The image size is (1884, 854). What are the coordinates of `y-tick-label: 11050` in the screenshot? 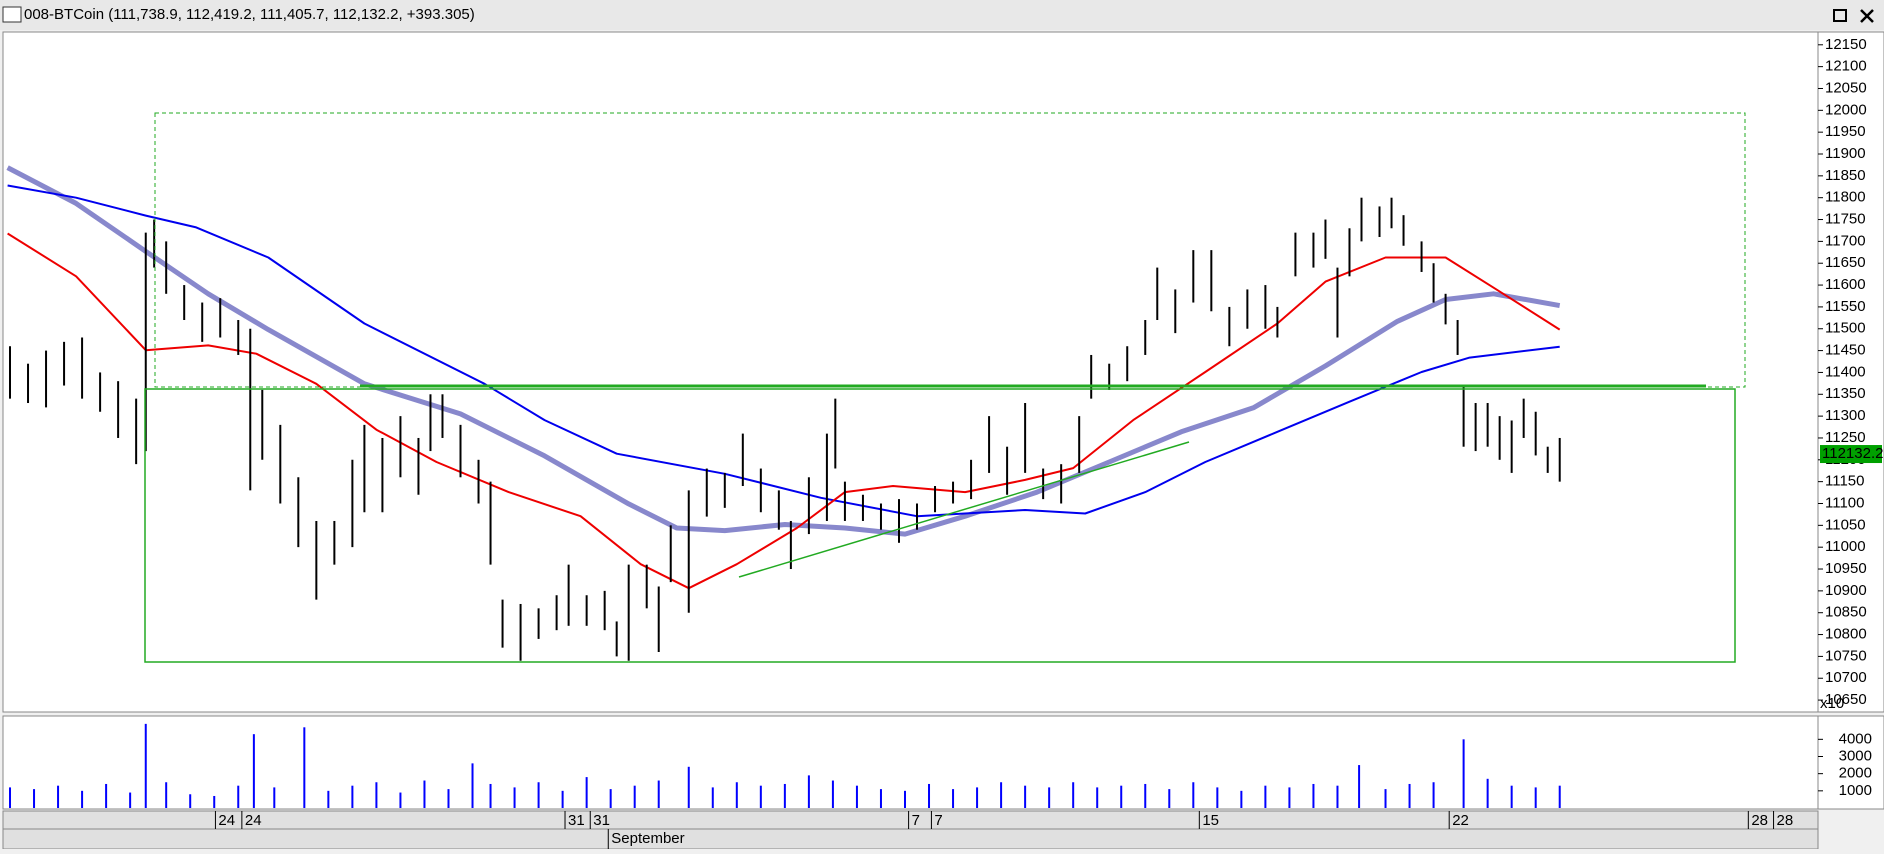 It's located at (1845, 524).